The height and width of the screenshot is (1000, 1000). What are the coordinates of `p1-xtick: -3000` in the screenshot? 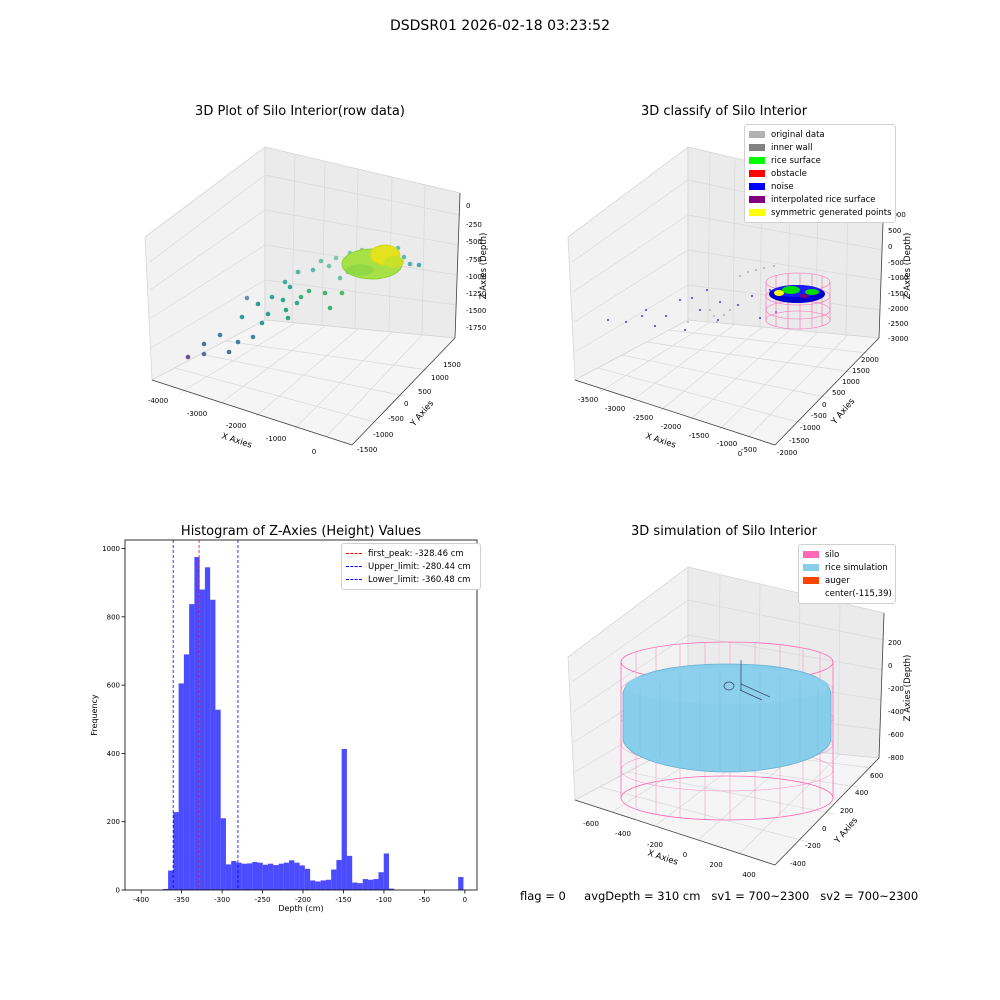 It's located at (197, 414).